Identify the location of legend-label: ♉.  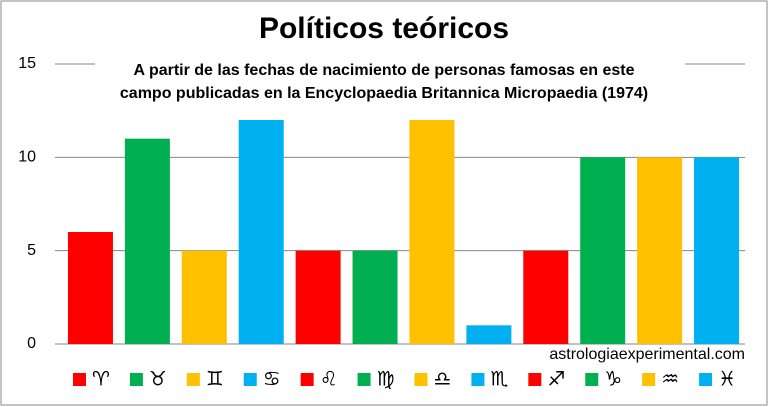
(158, 379).